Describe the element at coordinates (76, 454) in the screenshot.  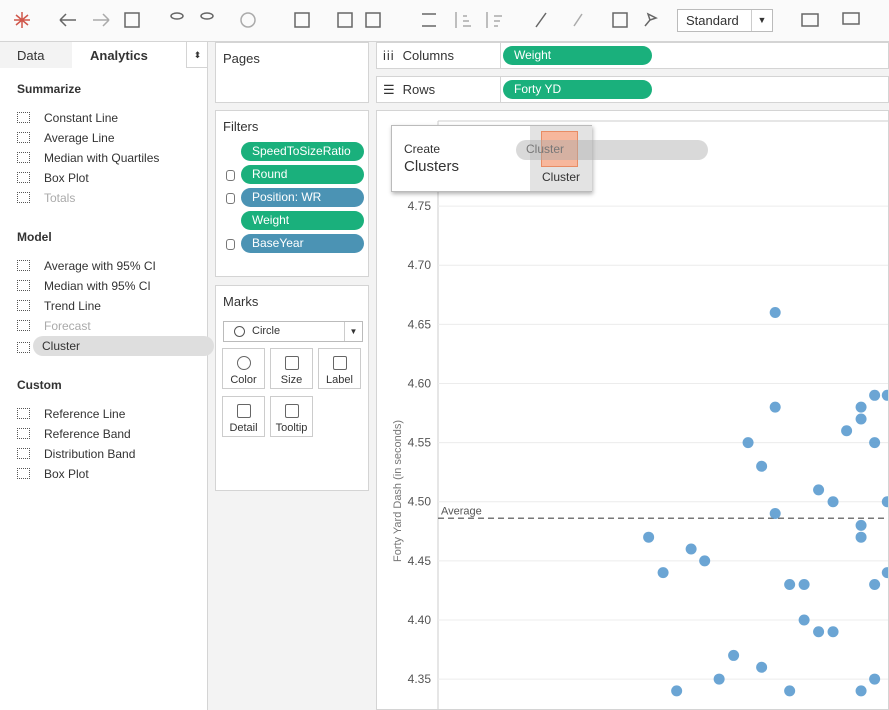
I see `analytics-item: Distribution Band` at that location.